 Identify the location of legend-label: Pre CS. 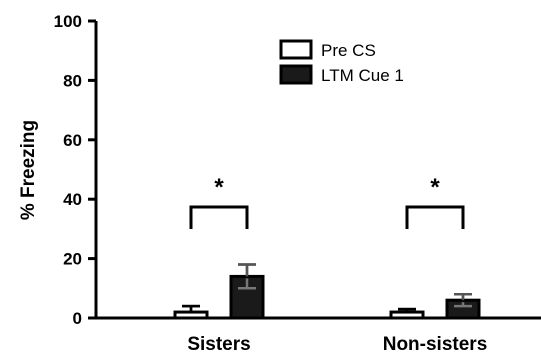
(348, 50).